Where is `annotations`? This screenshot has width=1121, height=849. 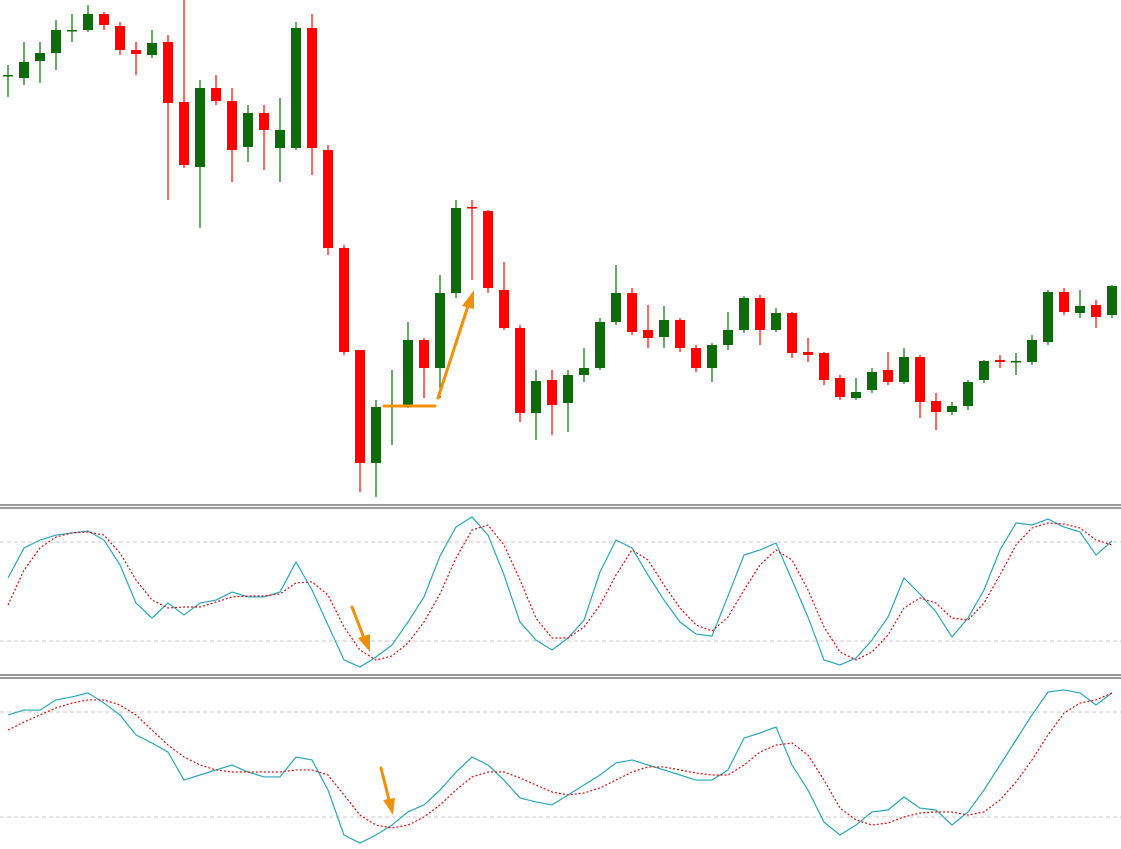
annotations is located at coordinates (412, 552).